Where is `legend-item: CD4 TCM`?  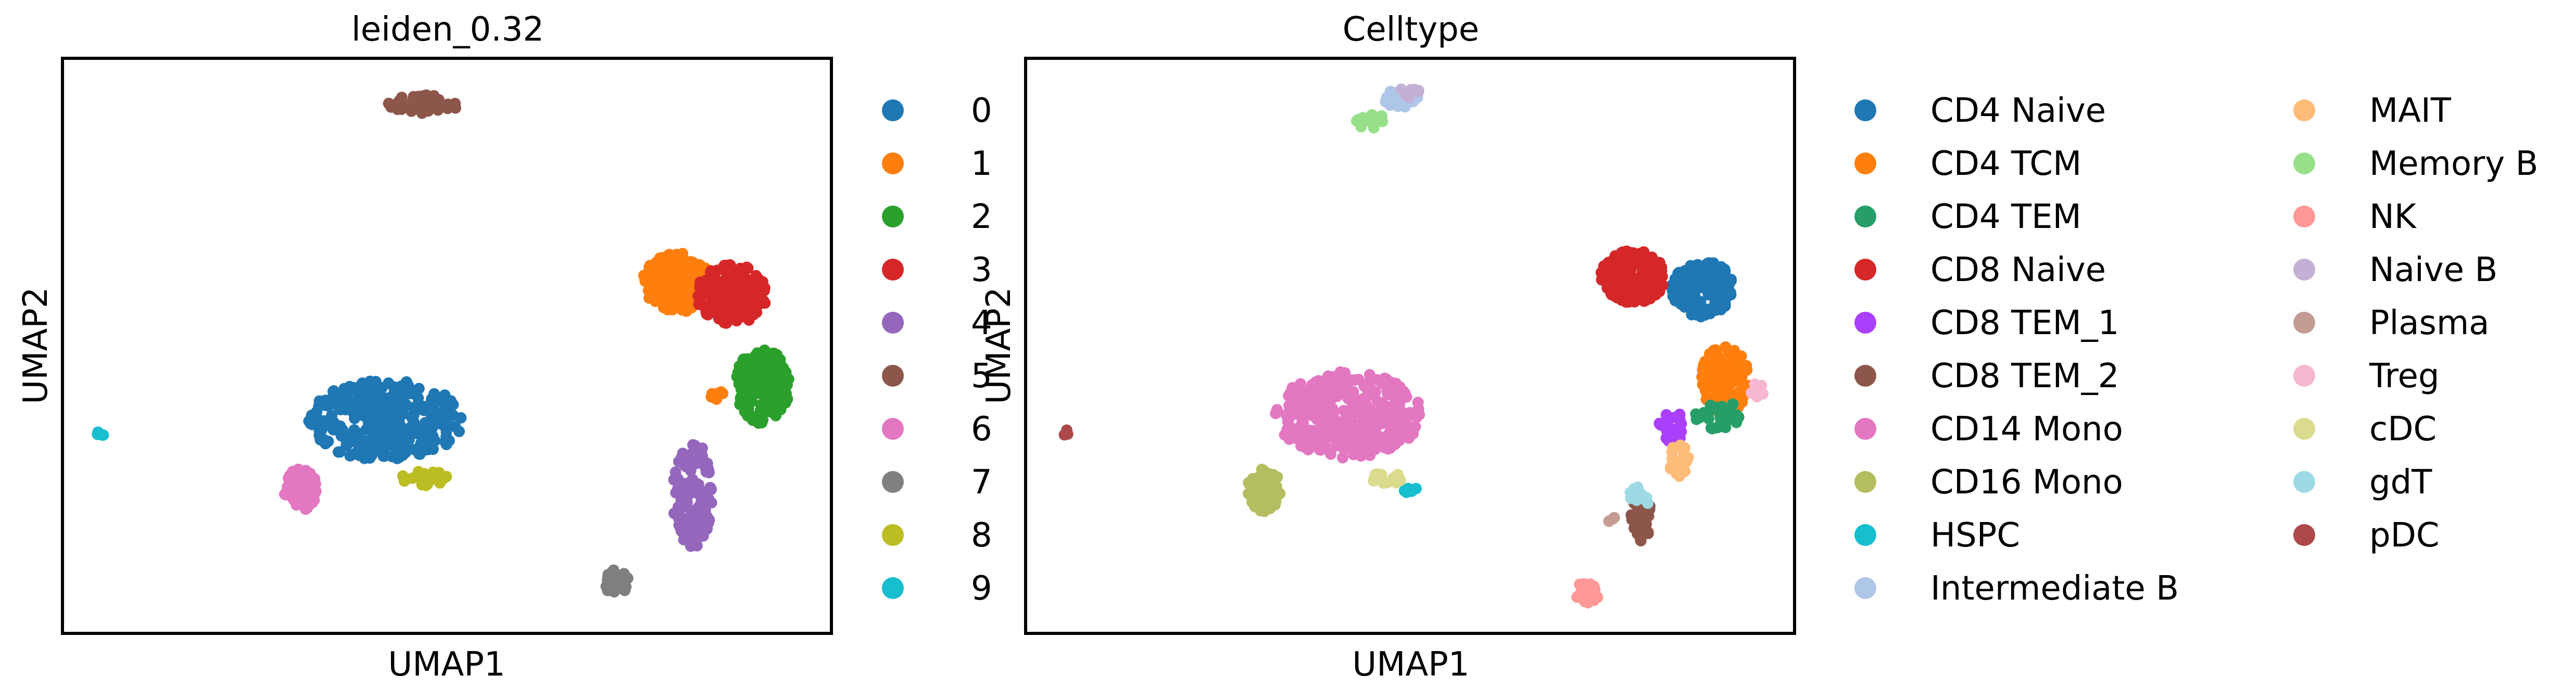
legend-item: CD4 TCM is located at coordinates (1967, 164).